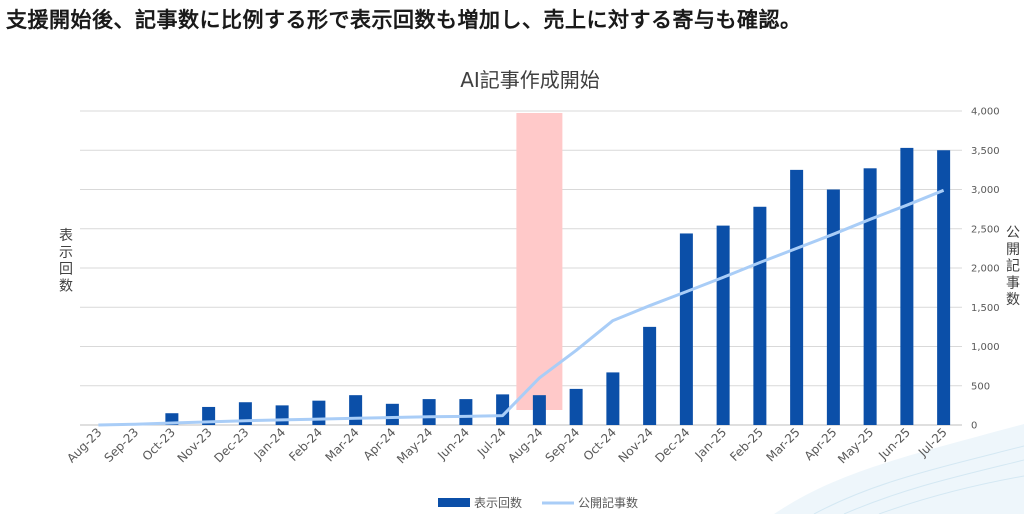  I want to click on x-tick-label: Oct-23, so click(159, 444).